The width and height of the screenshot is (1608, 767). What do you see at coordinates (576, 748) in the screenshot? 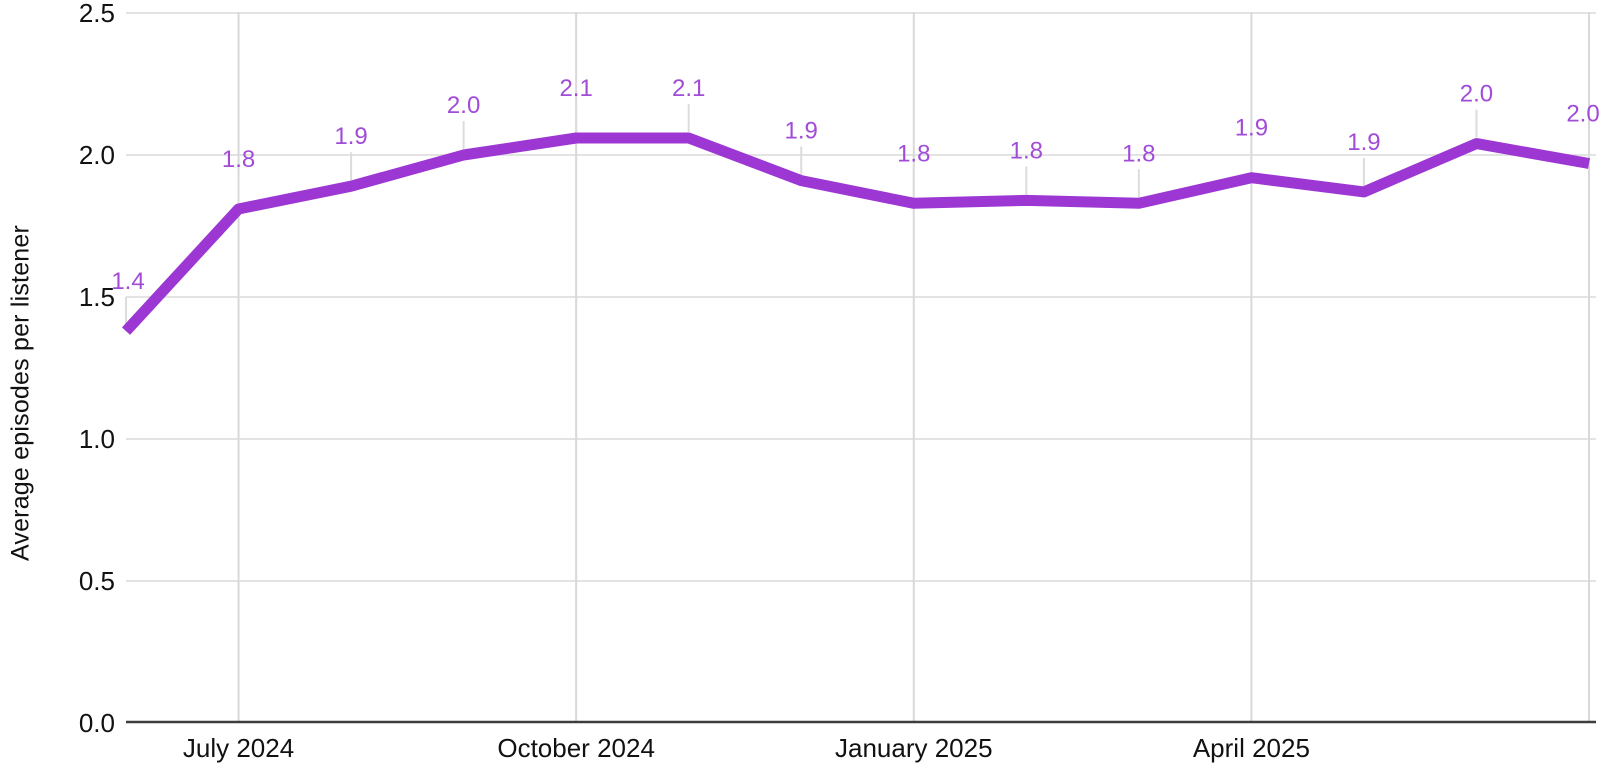
I see `x-tick-label: October 2024` at bounding box center [576, 748].